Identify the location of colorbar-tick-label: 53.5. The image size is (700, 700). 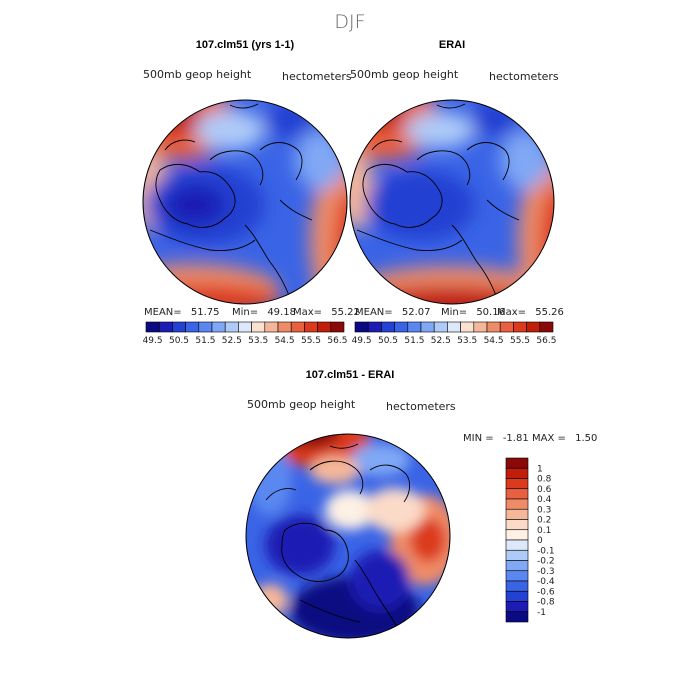
(467, 341).